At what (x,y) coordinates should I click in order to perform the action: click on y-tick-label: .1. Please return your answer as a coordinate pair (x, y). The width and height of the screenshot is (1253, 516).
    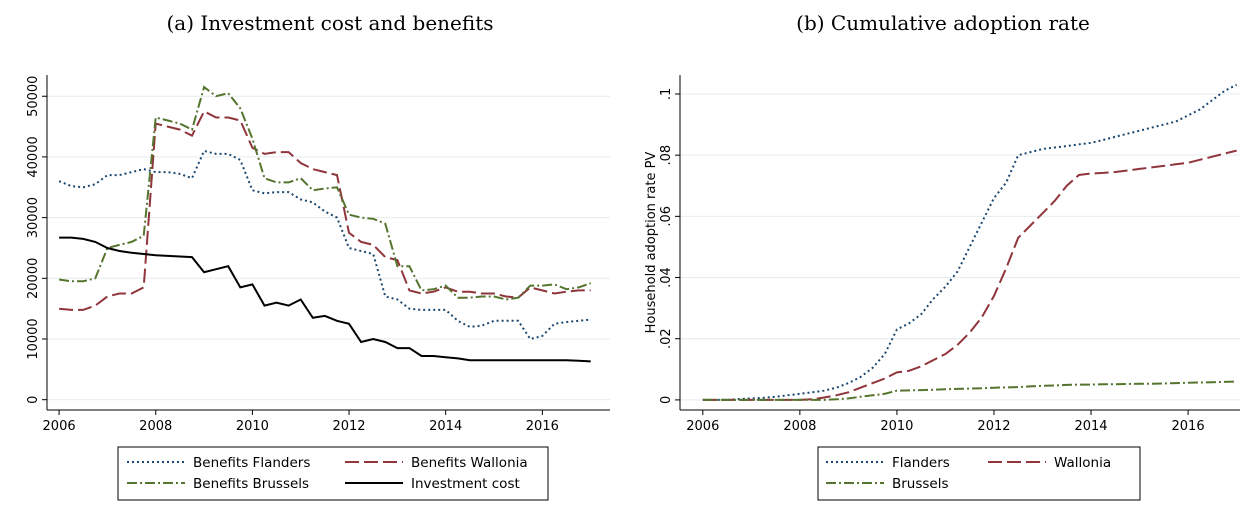
    Looking at the image, I should click on (666, 94).